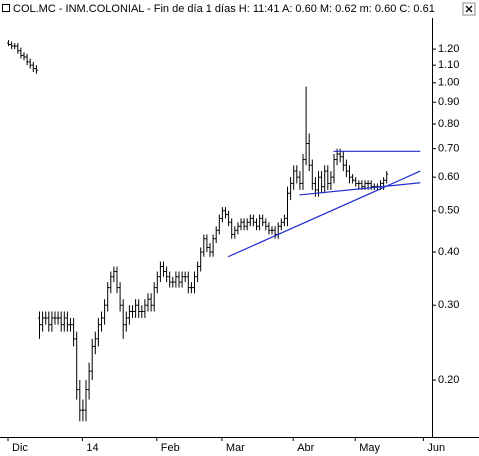 Image resolution: width=479 pixels, height=456 pixels. Describe the element at coordinates (448, 49) in the screenshot. I see `y-tick-label: 1.20` at that location.